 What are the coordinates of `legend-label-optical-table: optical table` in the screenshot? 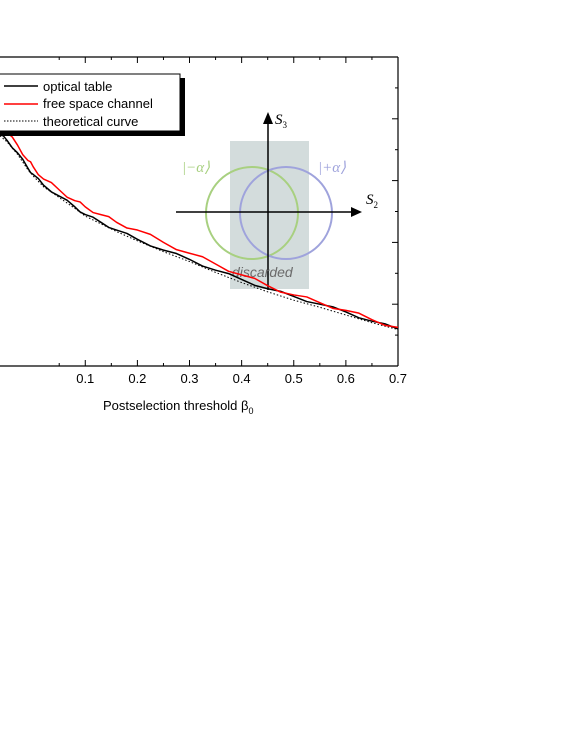 It's located at (77, 86).